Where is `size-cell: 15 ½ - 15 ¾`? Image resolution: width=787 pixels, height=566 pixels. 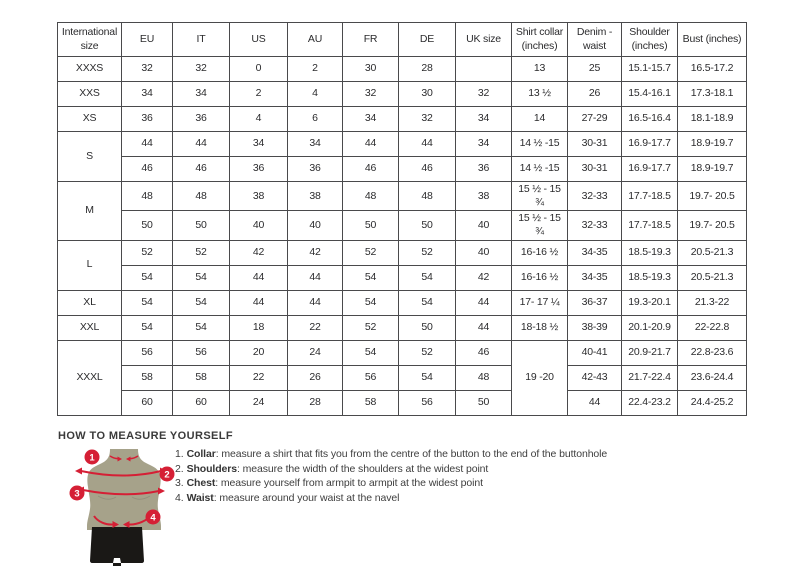 size-cell: 15 ½ - 15 ¾ is located at coordinates (539, 196).